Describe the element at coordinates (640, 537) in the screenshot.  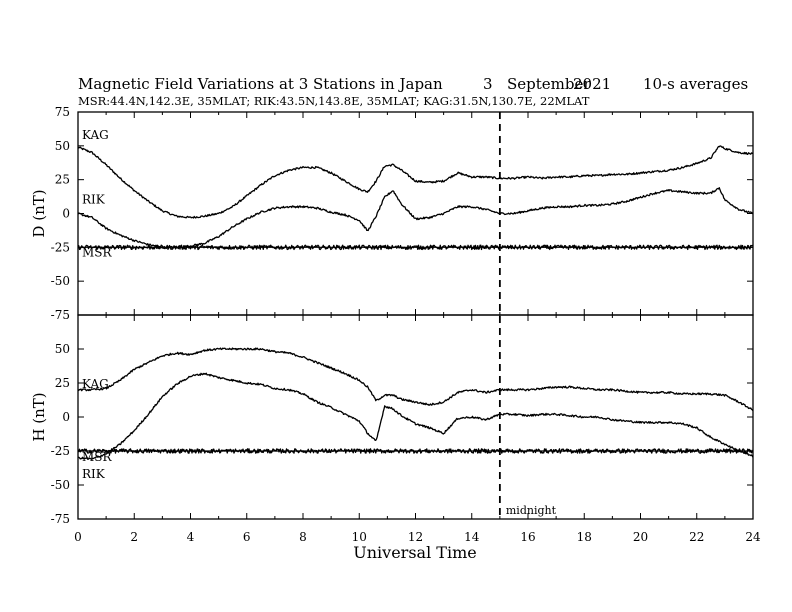
I see `x-tick-label: 20` at that location.